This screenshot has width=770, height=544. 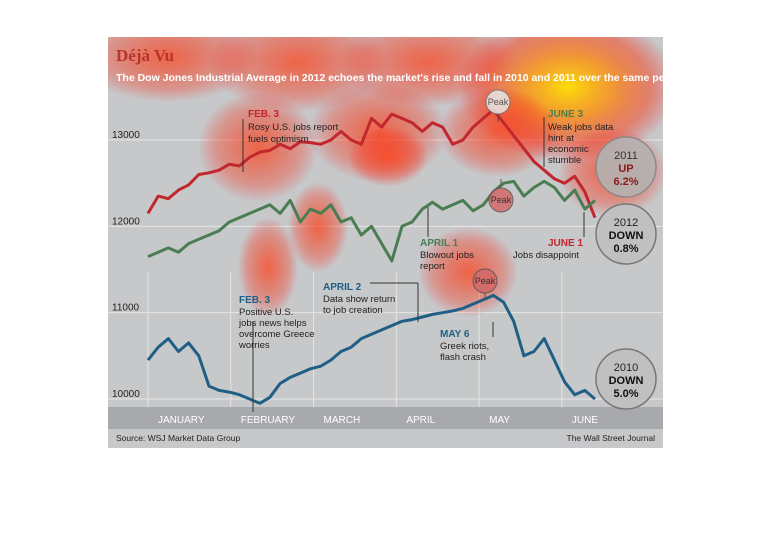 What do you see at coordinates (371, 221) in the screenshot?
I see `series-line-2011` at bounding box center [371, 221].